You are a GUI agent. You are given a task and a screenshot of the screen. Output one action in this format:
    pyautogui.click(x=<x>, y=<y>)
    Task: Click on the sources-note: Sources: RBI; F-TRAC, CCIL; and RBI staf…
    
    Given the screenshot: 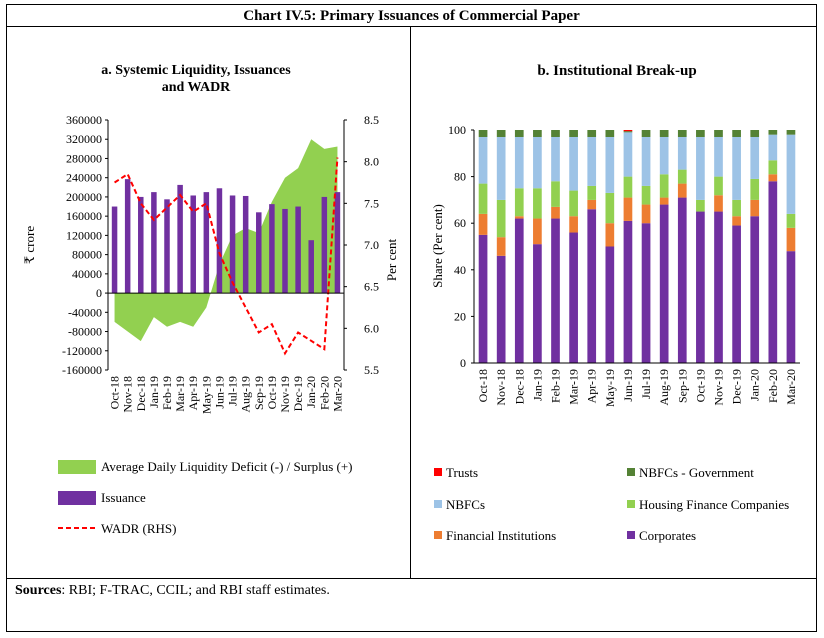 What is the action you would take?
    pyautogui.click(x=172, y=591)
    